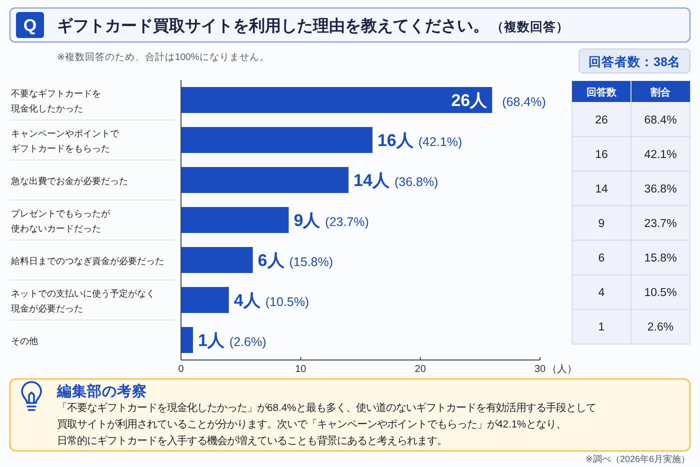  I want to click on x-tick-label: 0, so click(181, 369).